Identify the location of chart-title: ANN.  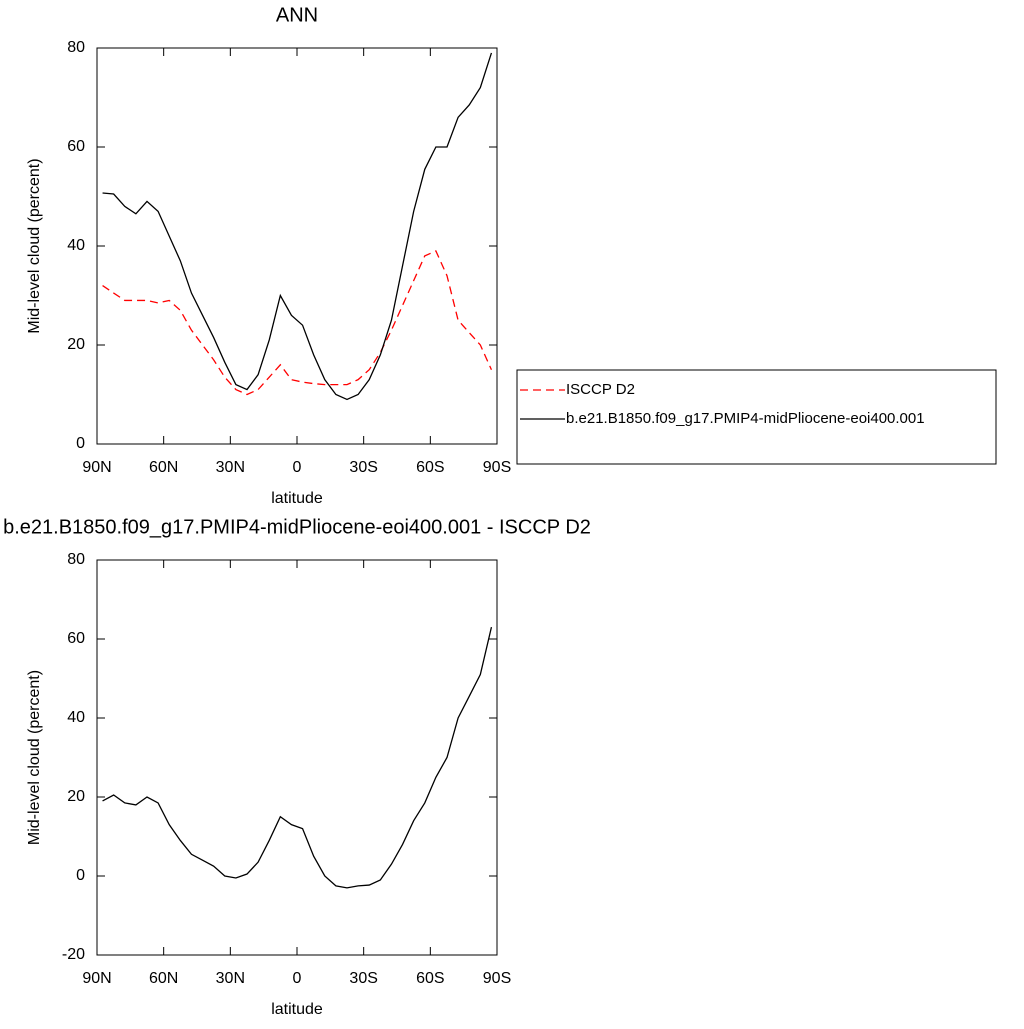
(297, 15).